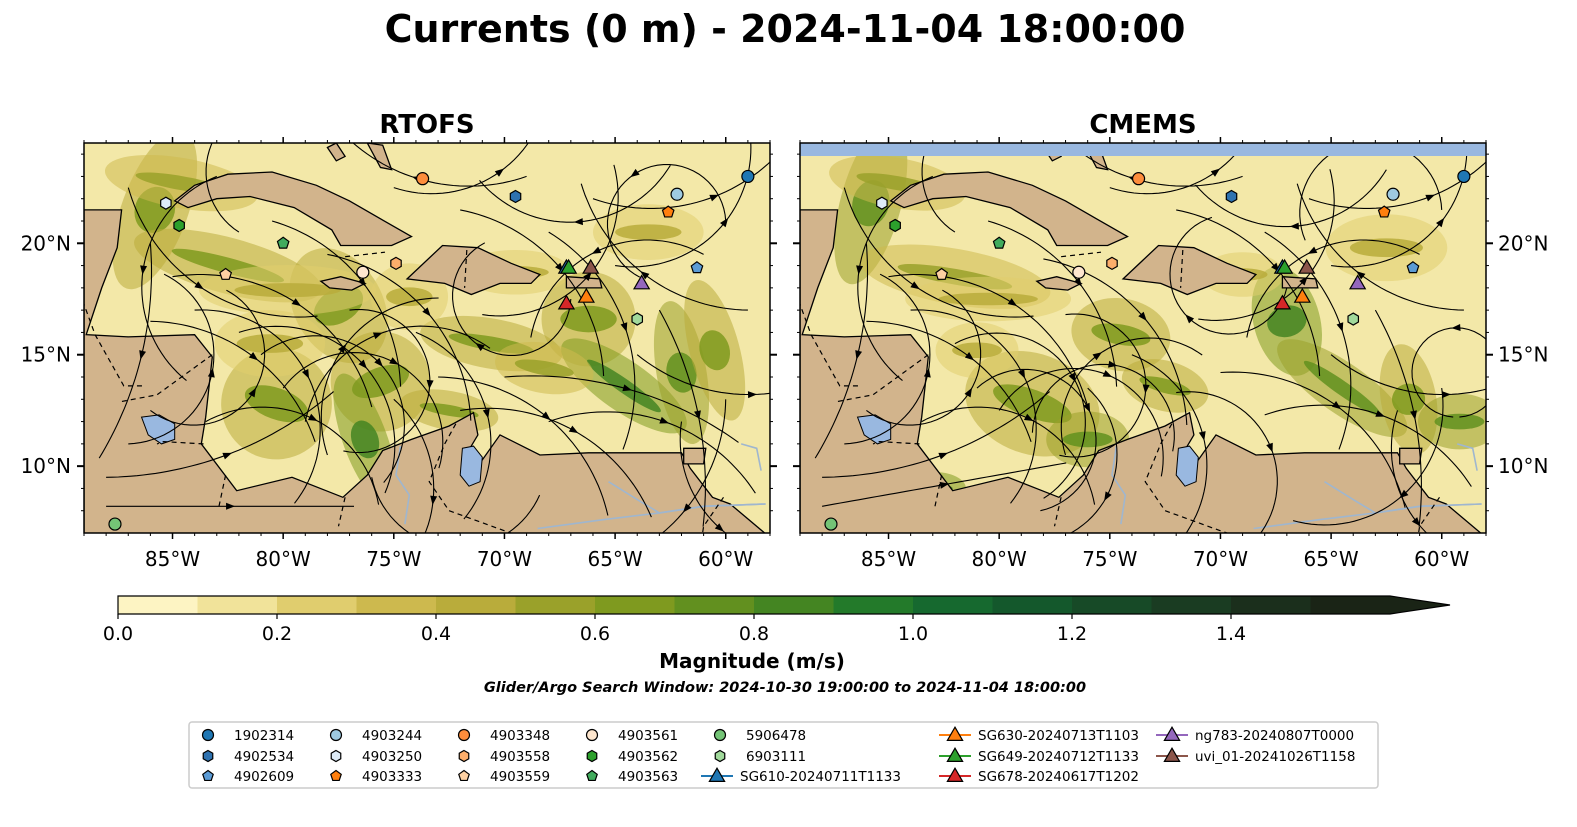 Image resolution: width=1577 pixels, height=827 pixels. What do you see at coordinates (277, 634) in the screenshot?
I see `colorbar-tick-label: 0.2` at bounding box center [277, 634].